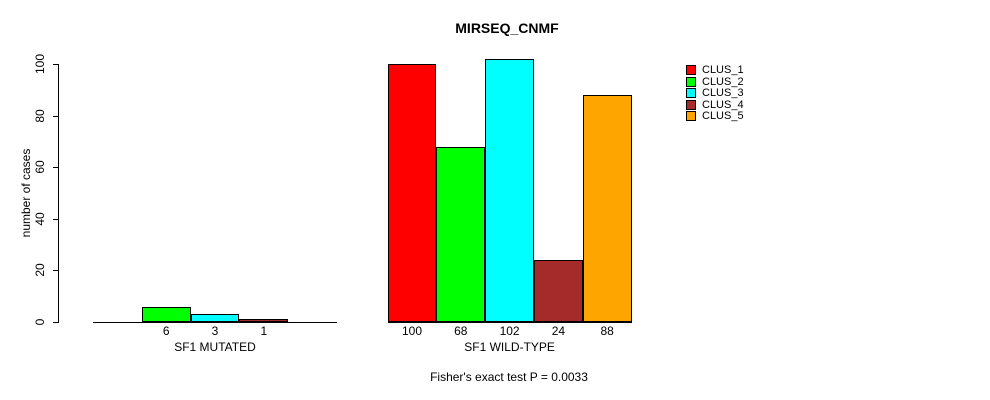 This screenshot has height=400, width=990. I want to click on y-tick-label: 60, so click(40, 167).